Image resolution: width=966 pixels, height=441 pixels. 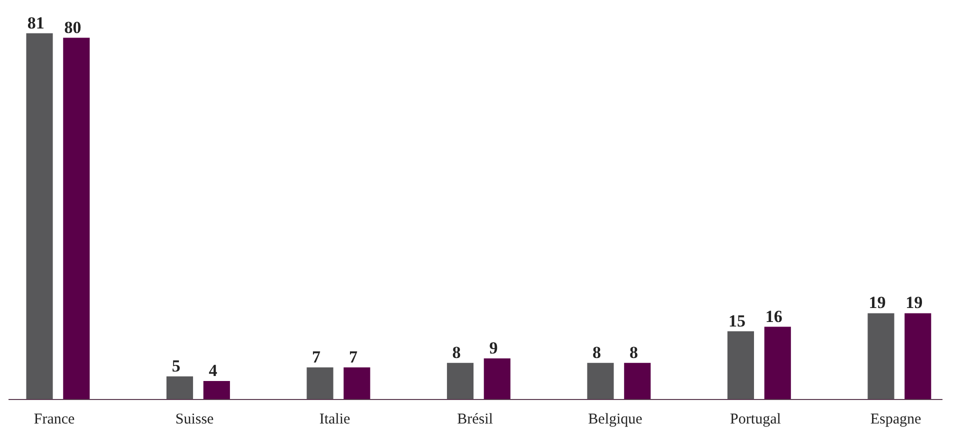 I want to click on data-label: 15, so click(x=737, y=320).